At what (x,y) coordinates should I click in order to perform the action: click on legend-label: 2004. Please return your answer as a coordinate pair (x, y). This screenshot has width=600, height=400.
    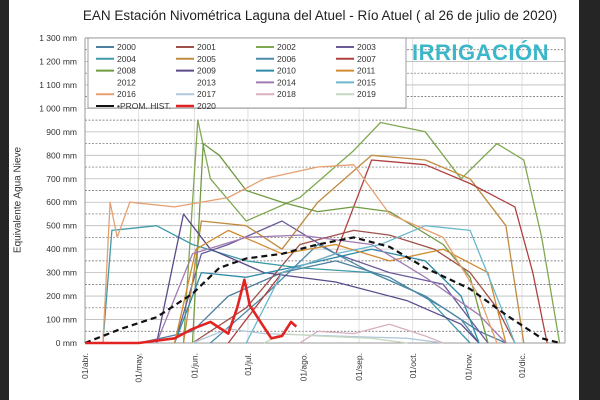
    Looking at the image, I should click on (126, 59).